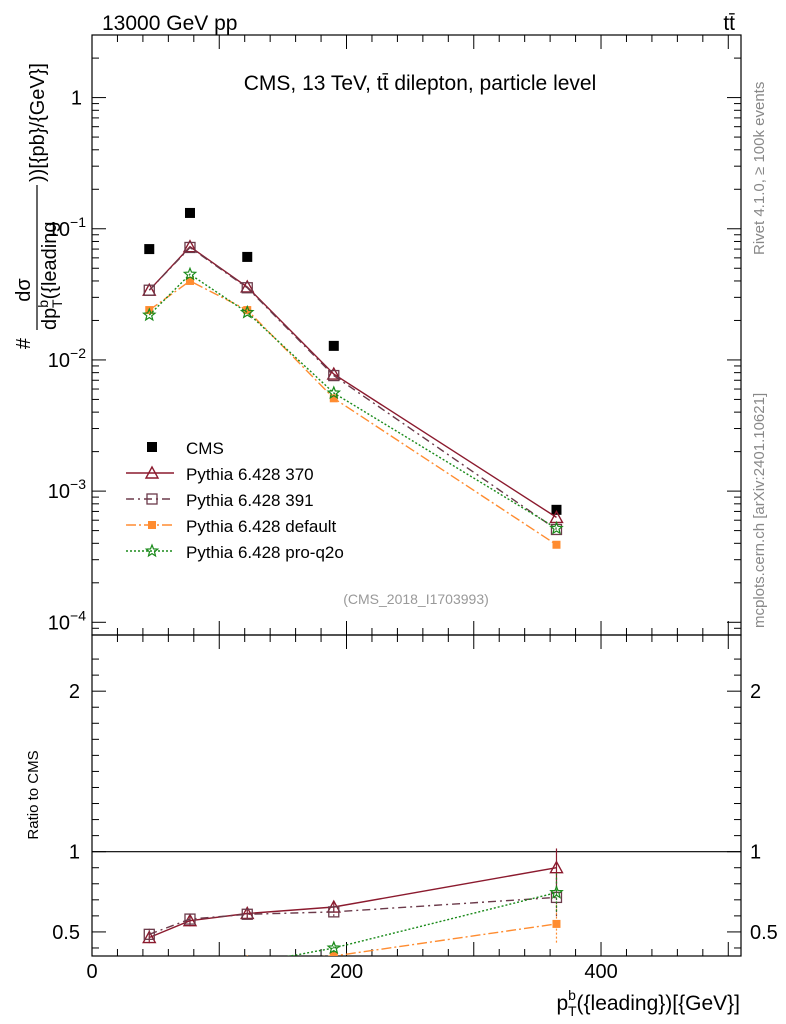 Image resolution: width=786 pixels, height=1024 pixels. I want to click on y-tick-label: 10⁻⁴, so click(67, 620).